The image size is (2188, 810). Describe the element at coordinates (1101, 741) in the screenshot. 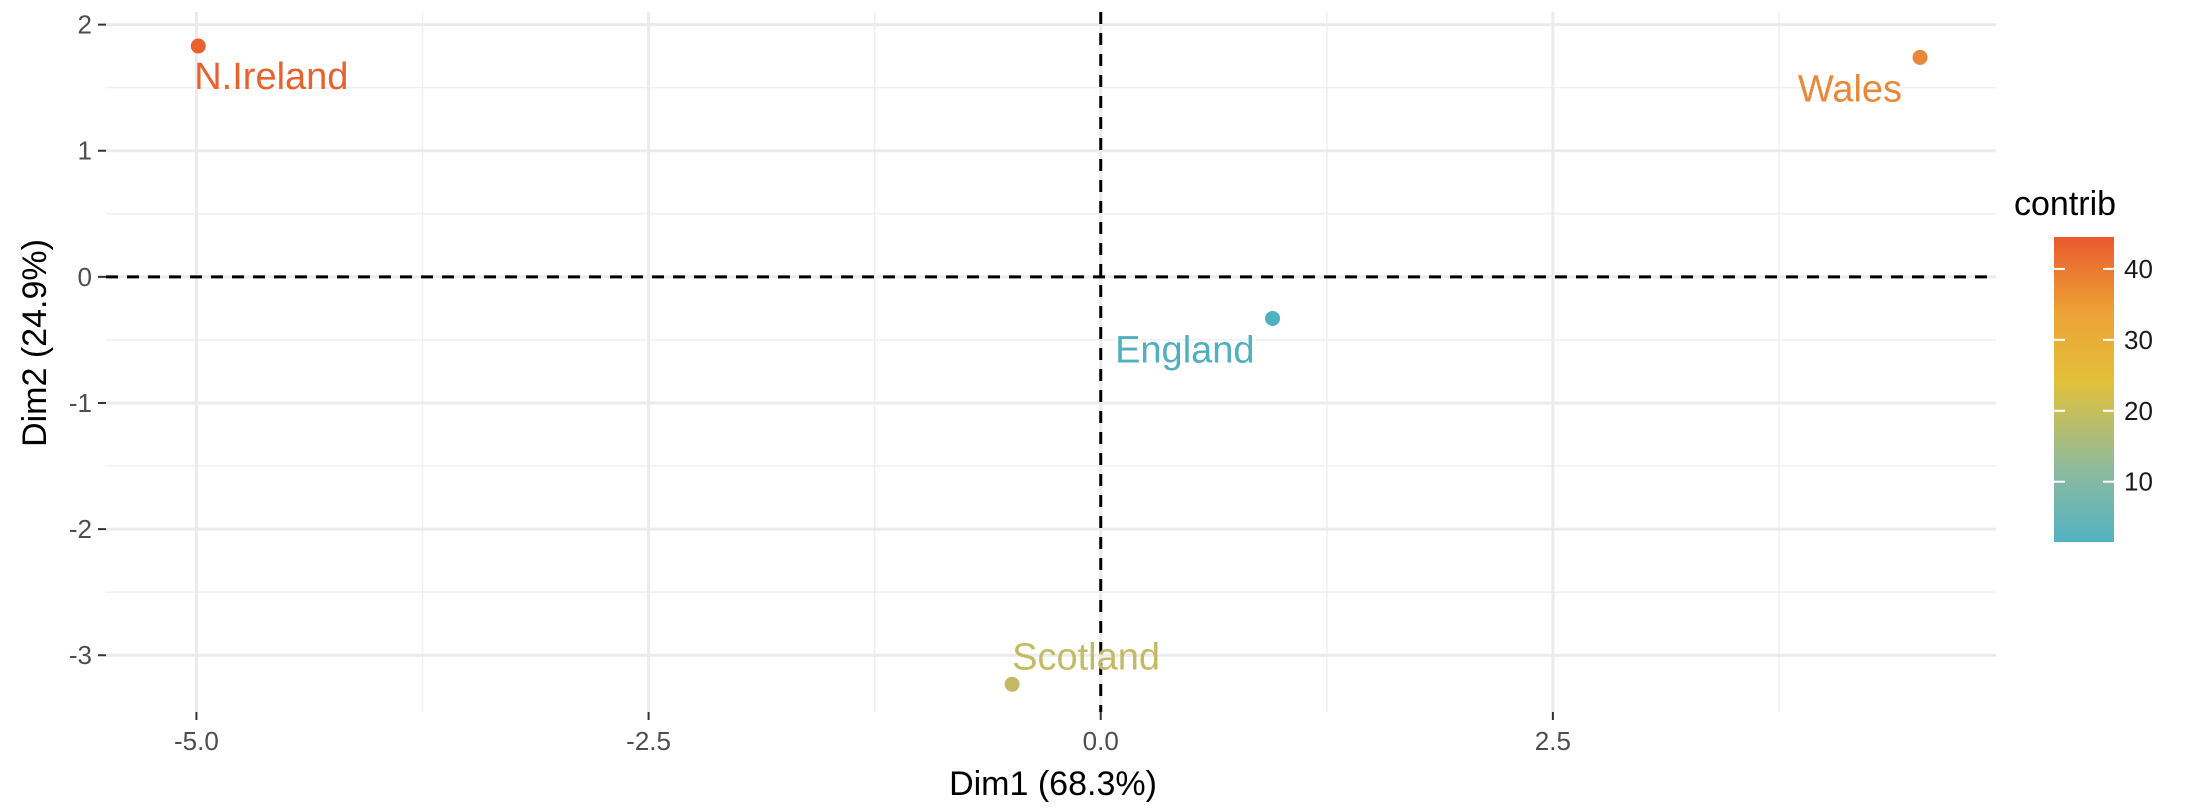

I see `x-tick-label: 0.0` at that location.